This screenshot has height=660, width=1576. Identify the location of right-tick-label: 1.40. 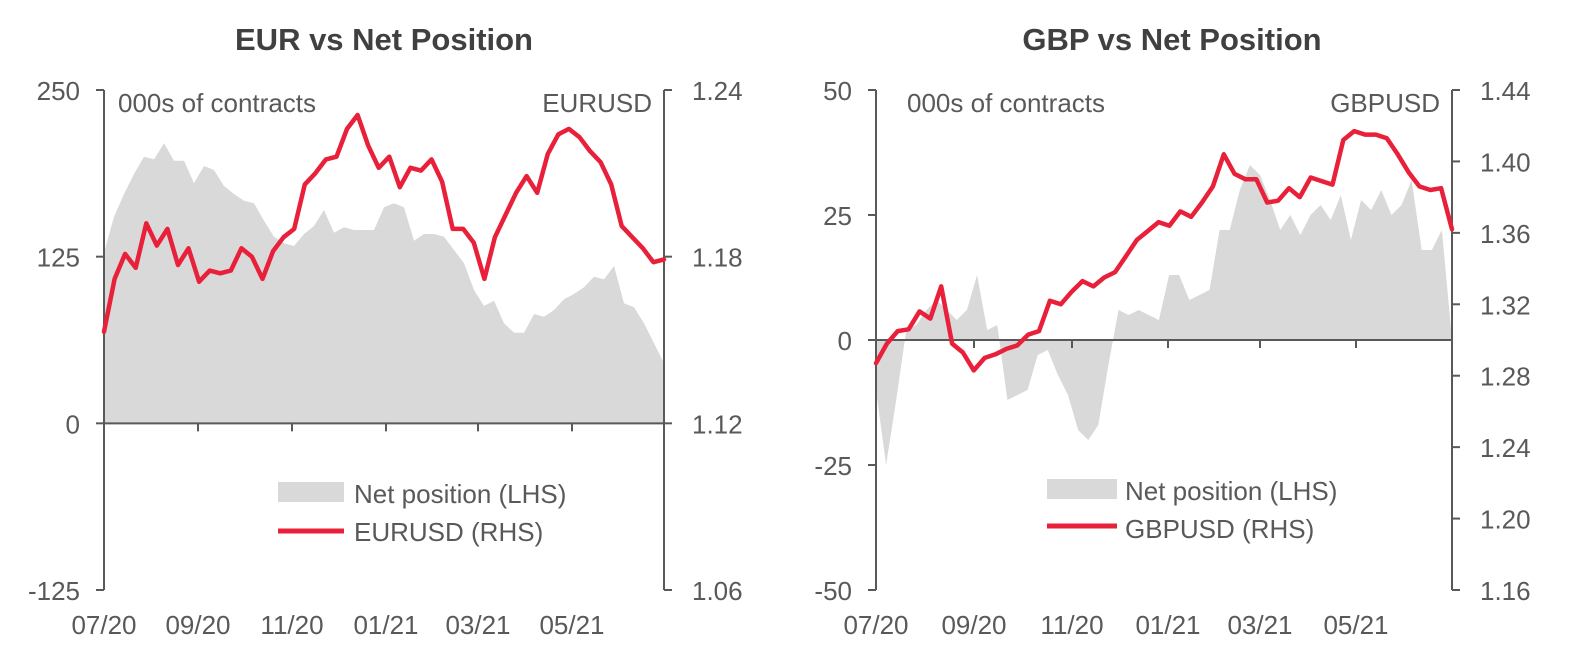
(1505, 162).